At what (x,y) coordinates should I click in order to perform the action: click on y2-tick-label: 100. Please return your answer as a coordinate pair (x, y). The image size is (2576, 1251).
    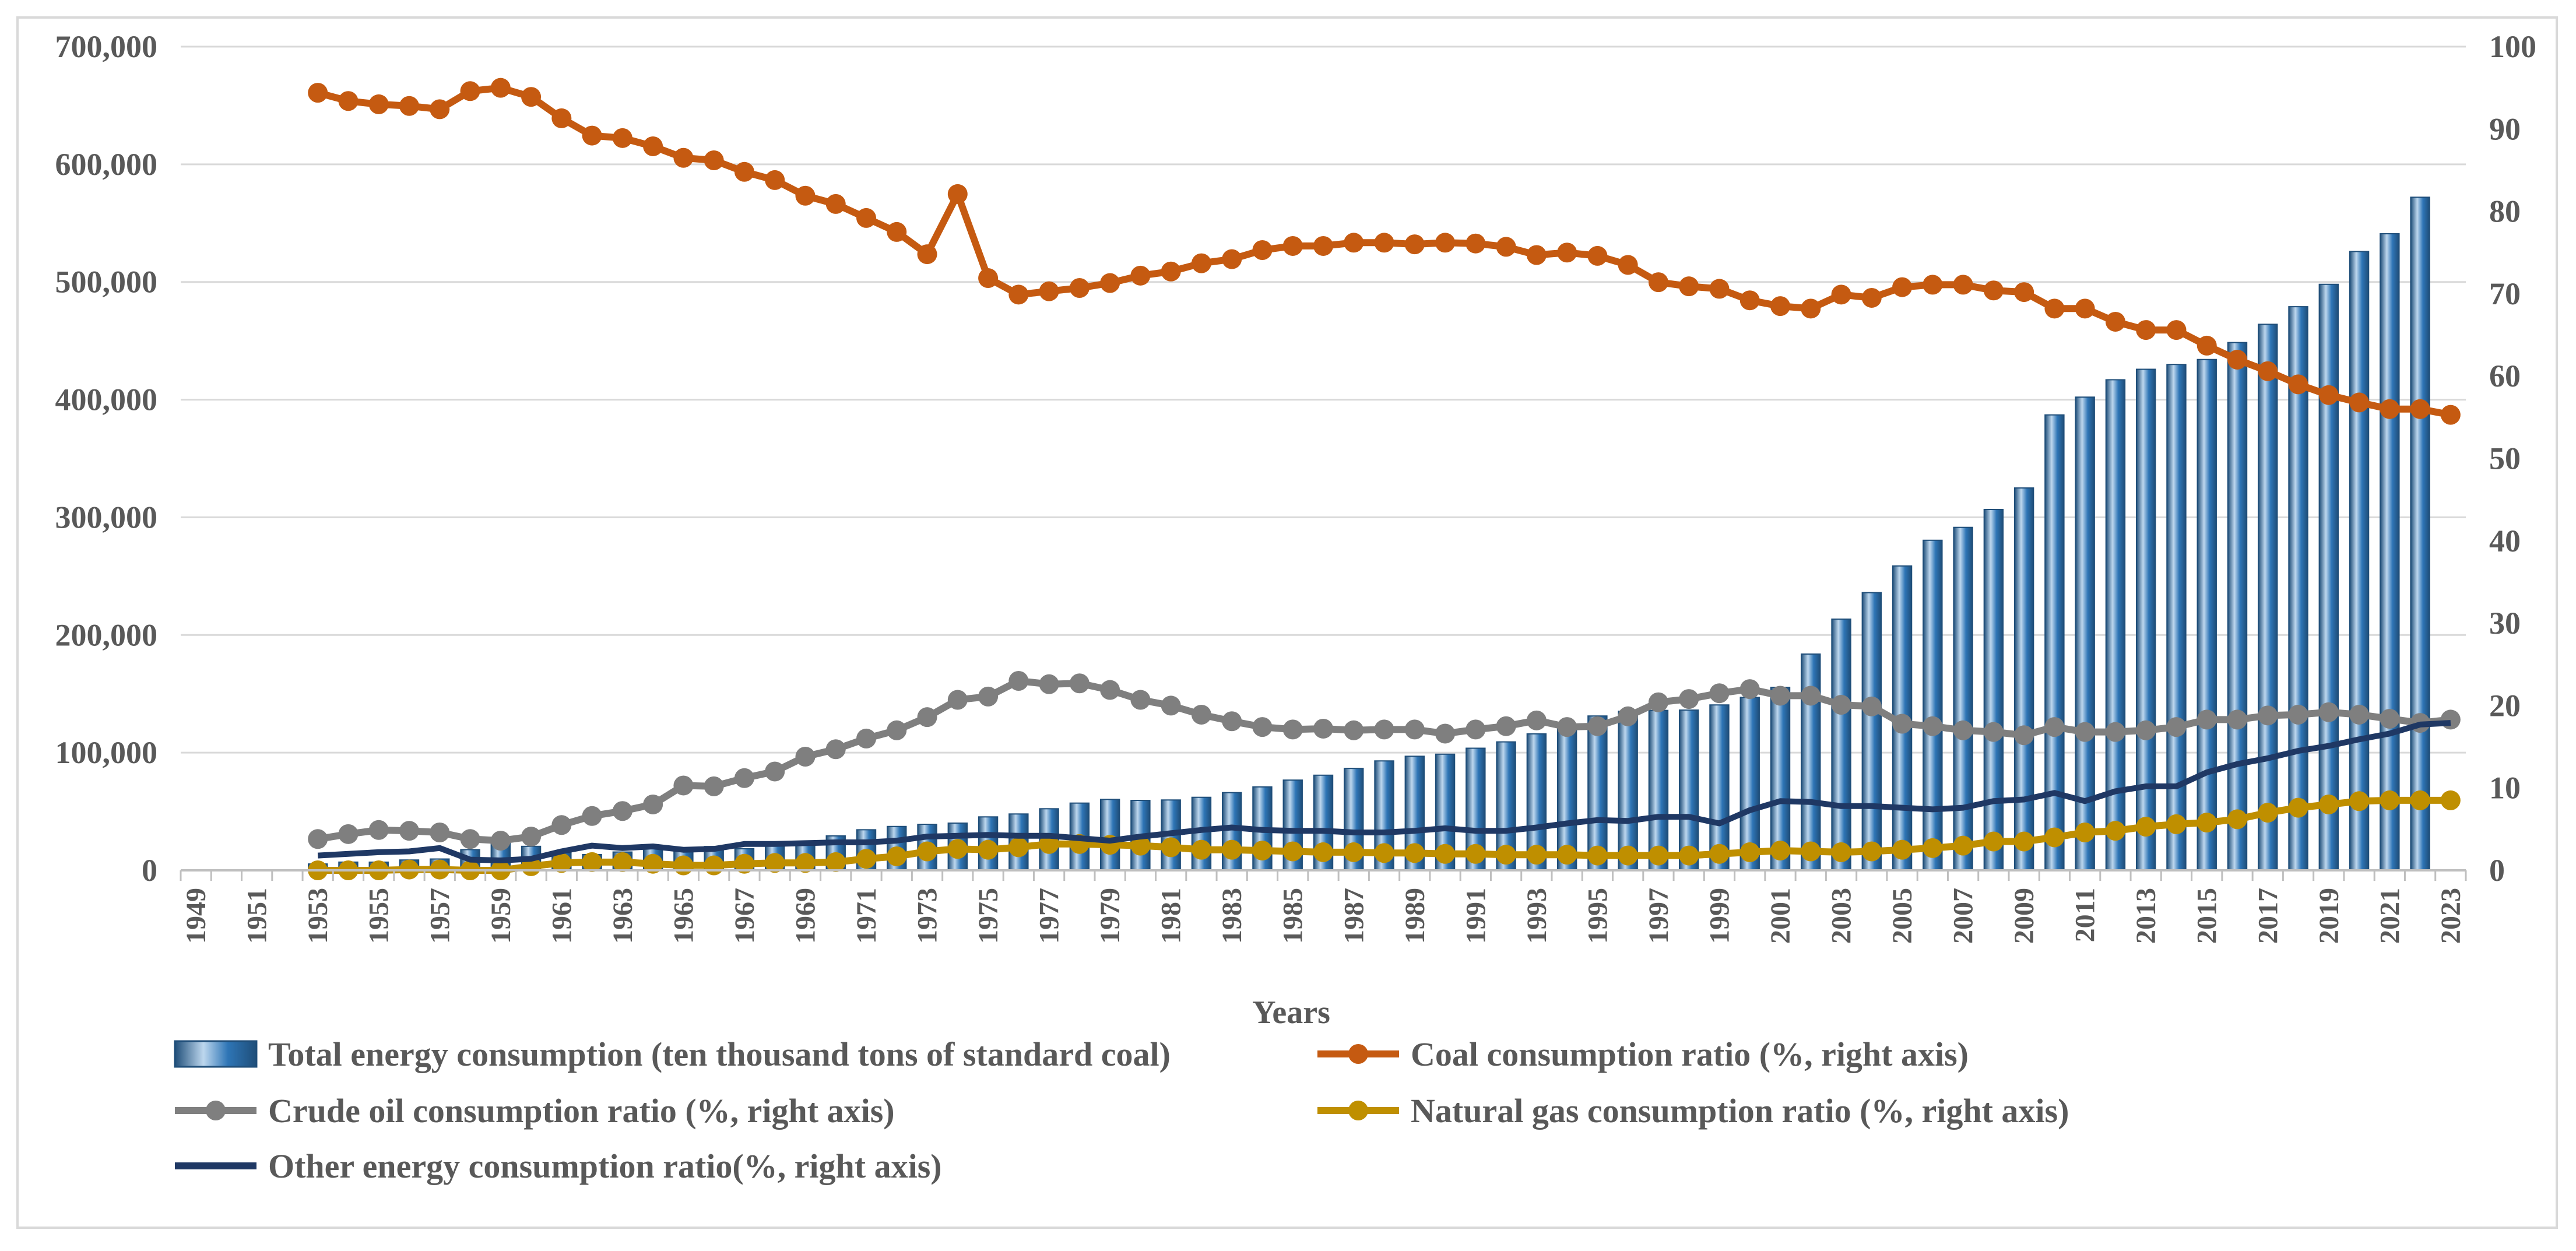
    Looking at the image, I should click on (2512, 47).